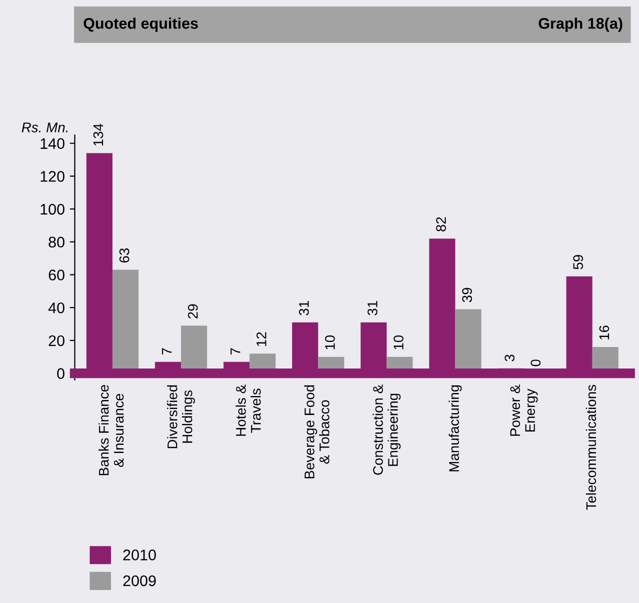 The height and width of the screenshot is (603, 639). Describe the element at coordinates (524, 410) in the screenshot. I see `x-tick-label: Power & Energy` at that location.